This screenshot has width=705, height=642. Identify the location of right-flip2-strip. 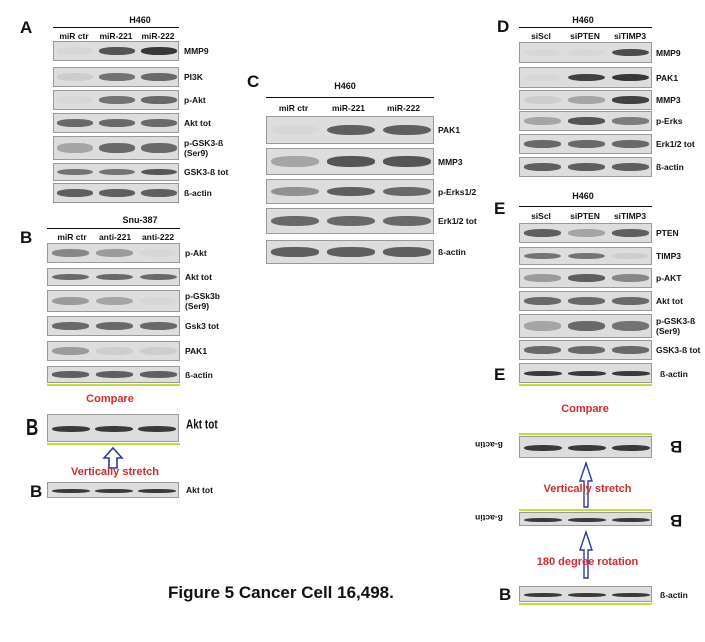
(585, 519).